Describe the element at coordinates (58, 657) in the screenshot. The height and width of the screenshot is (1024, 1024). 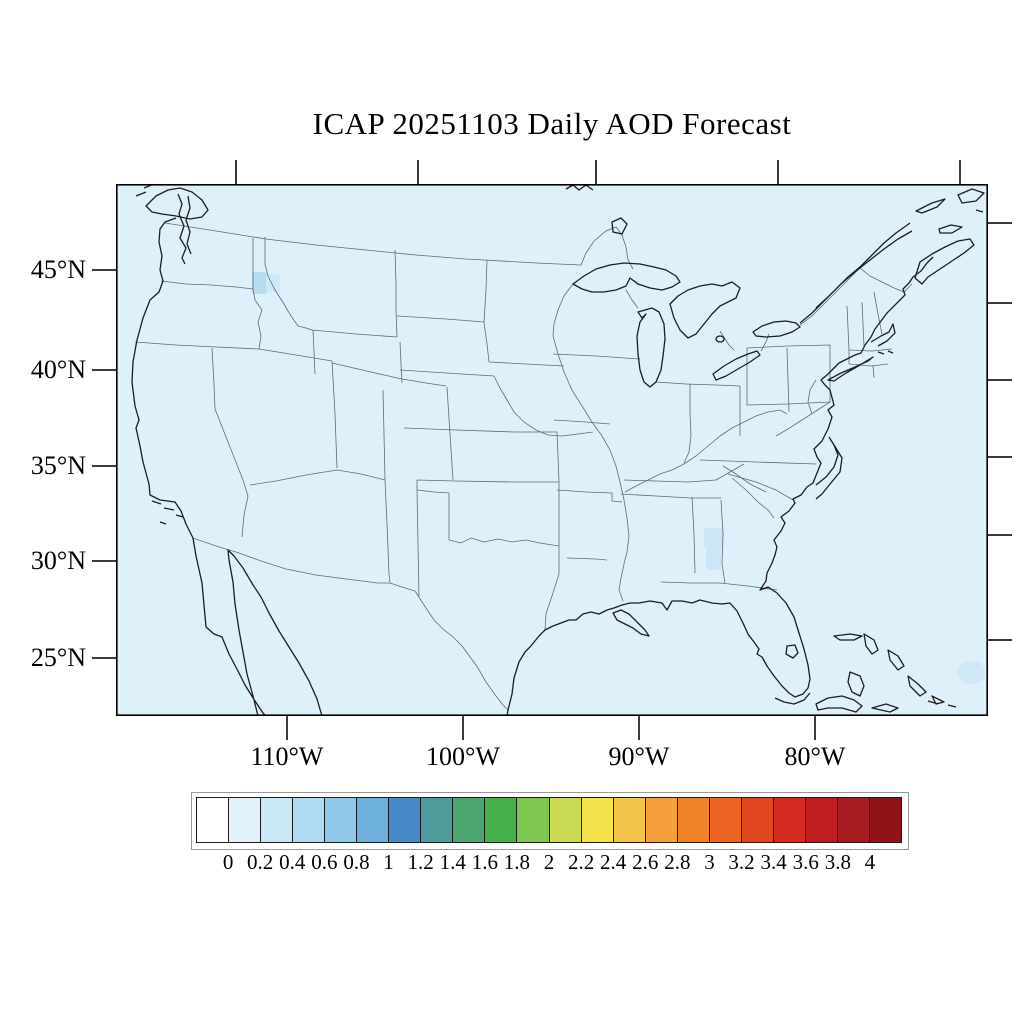
I see `lat-tick-label: 25°N` at that location.